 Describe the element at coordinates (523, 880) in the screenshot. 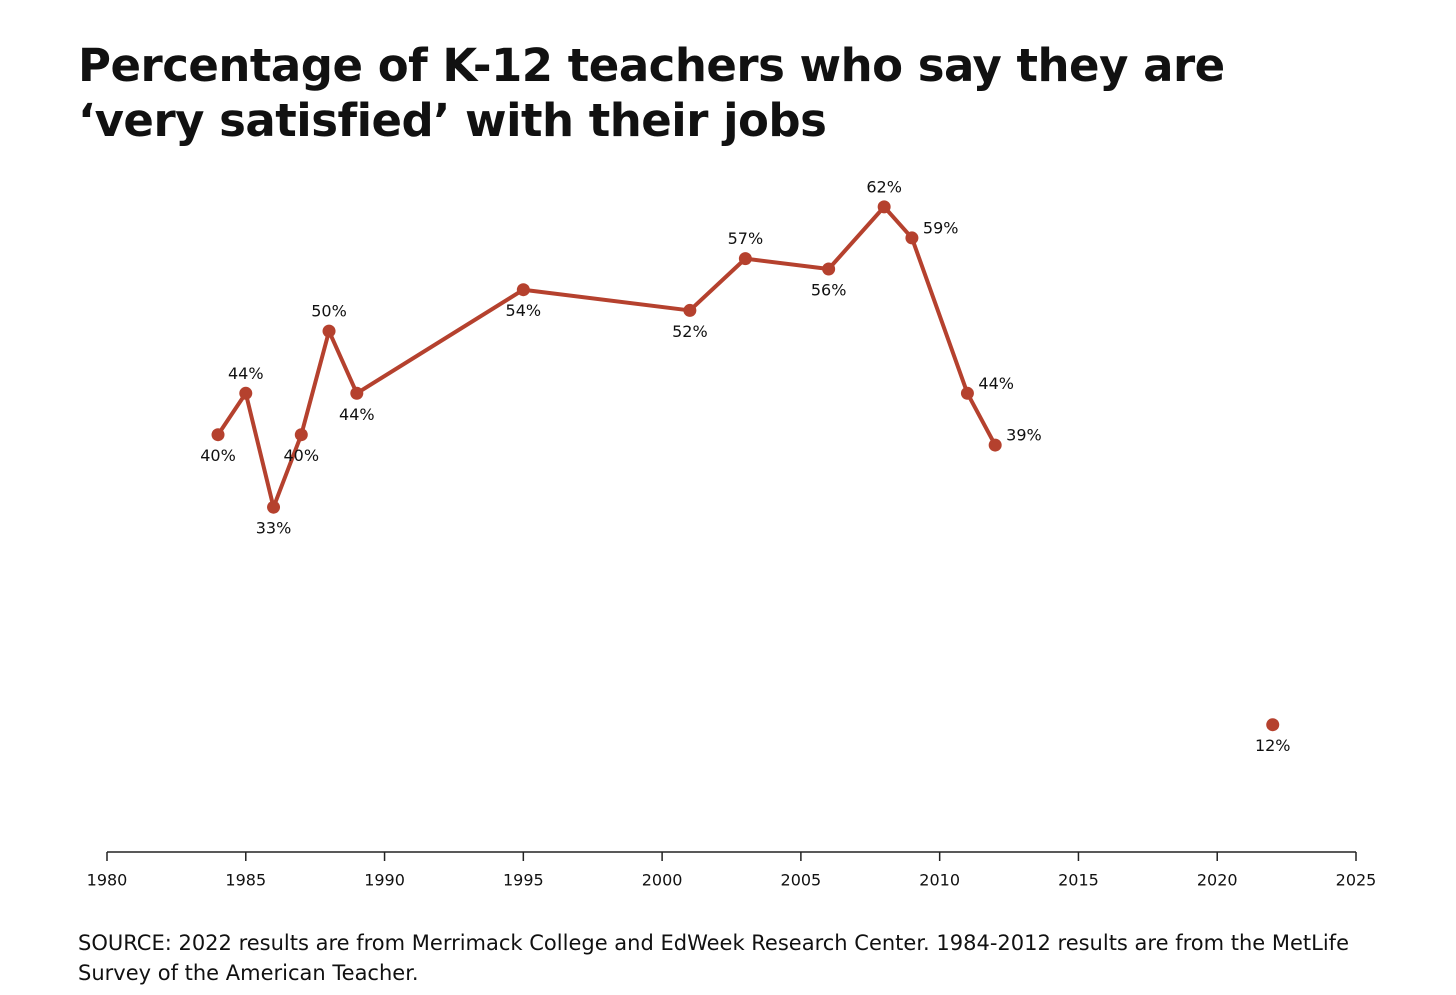

I see `x-tick-label: 1995` at that location.